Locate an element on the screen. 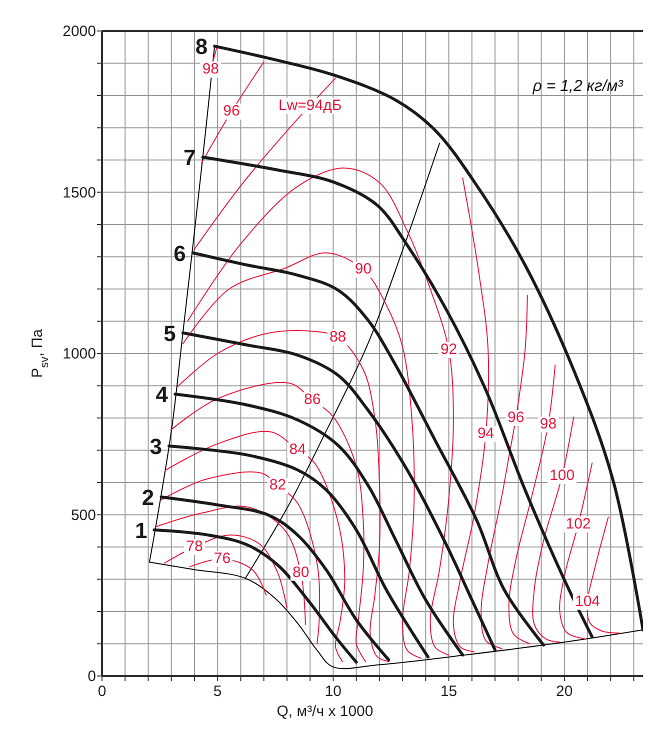 The width and height of the screenshot is (651, 730). y-tick-label: 2000 is located at coordinates (79, 31).